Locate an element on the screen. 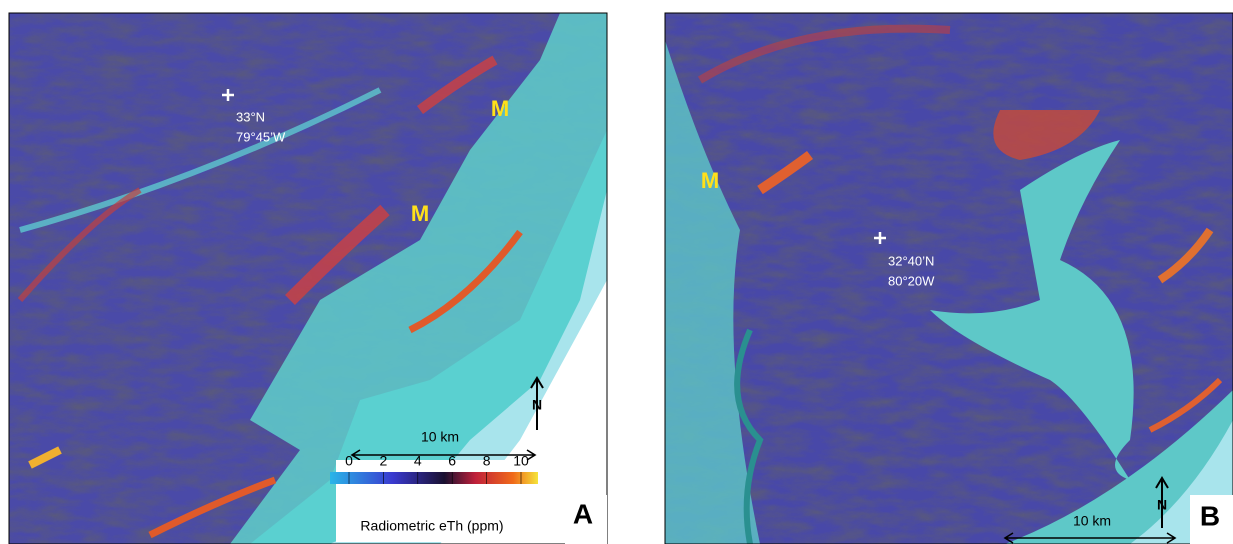 This screenshot has height=544, width=1233. lat: 33°N is located at coordinates (250, 116).